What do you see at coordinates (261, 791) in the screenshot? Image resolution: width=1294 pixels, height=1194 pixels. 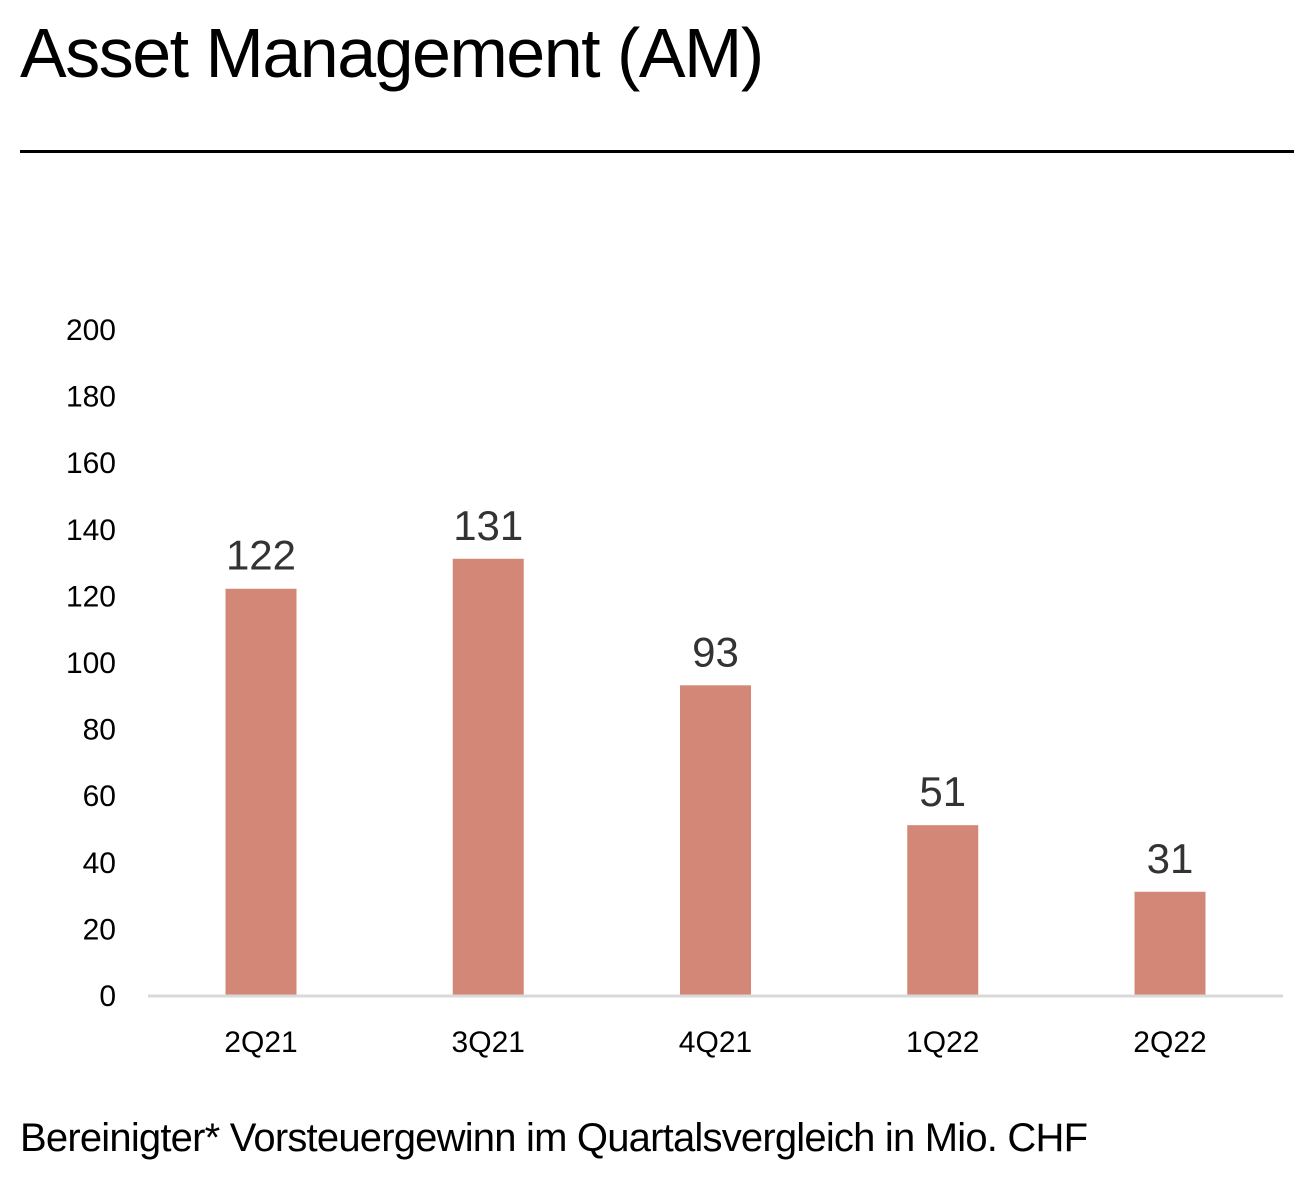 I see `bar-2q21` at bounding box center [261, 791].